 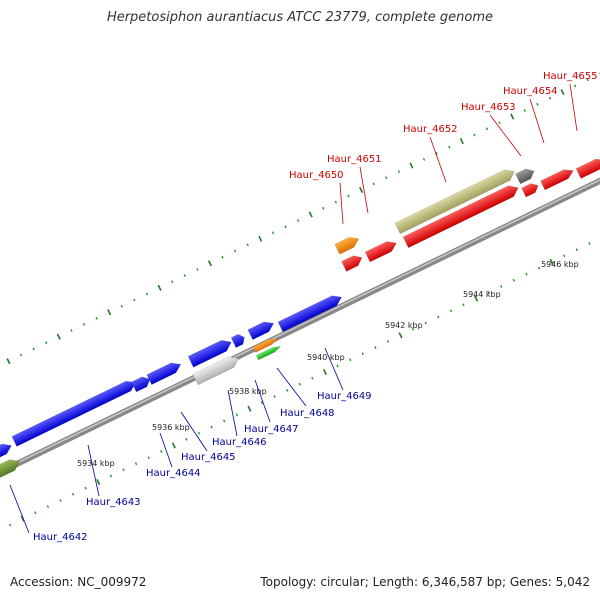 What do you see at coordinates (78, 582) in the screenshot?
I see `accession-text: Accession: NC_009972` at bounding box center [78, 582].